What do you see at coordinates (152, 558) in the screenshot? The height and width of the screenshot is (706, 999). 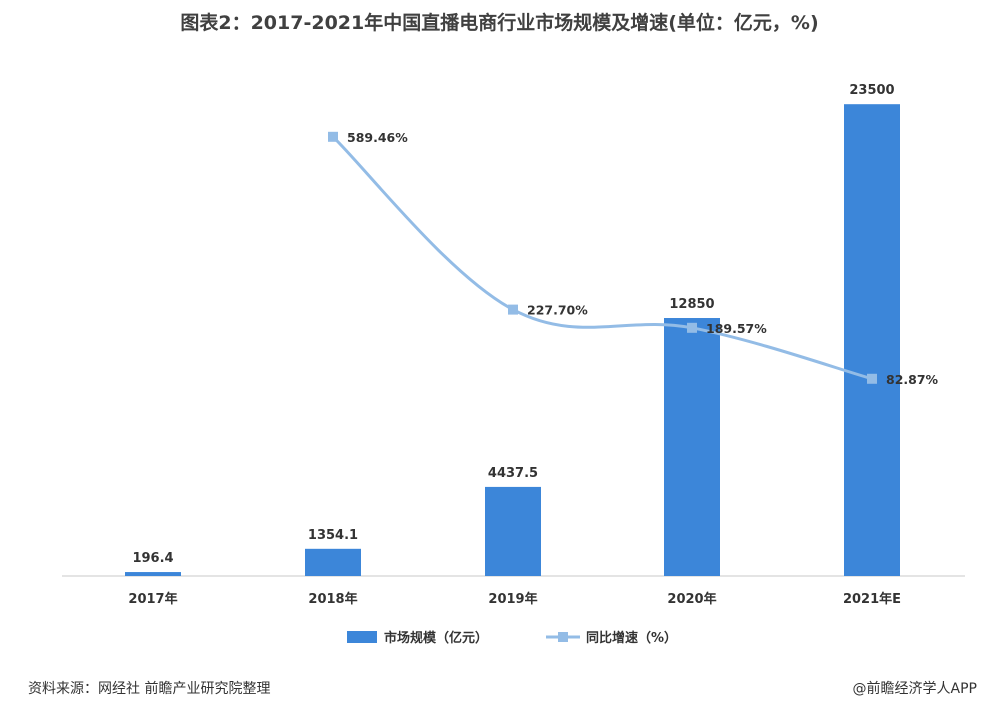 I see `bar-label-1: 196.4` at bounding box center [152, 558].